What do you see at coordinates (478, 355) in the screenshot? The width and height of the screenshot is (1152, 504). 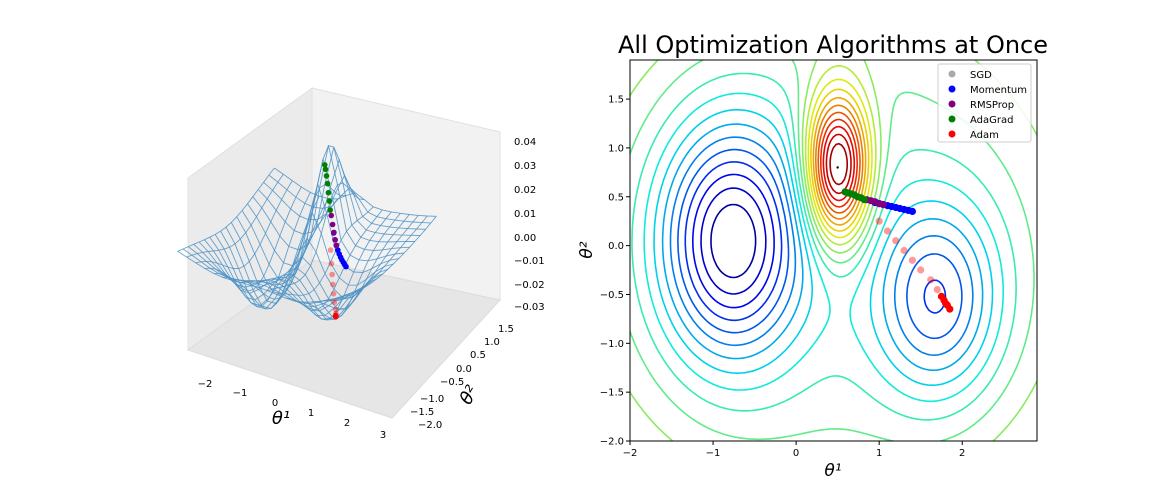 I see `y3d-tick-label: 0.5` at bounding box center [478, 355].